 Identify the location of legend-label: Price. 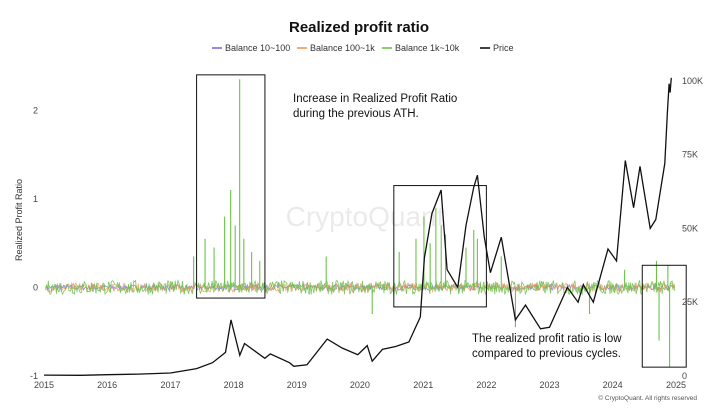
(503, 48).